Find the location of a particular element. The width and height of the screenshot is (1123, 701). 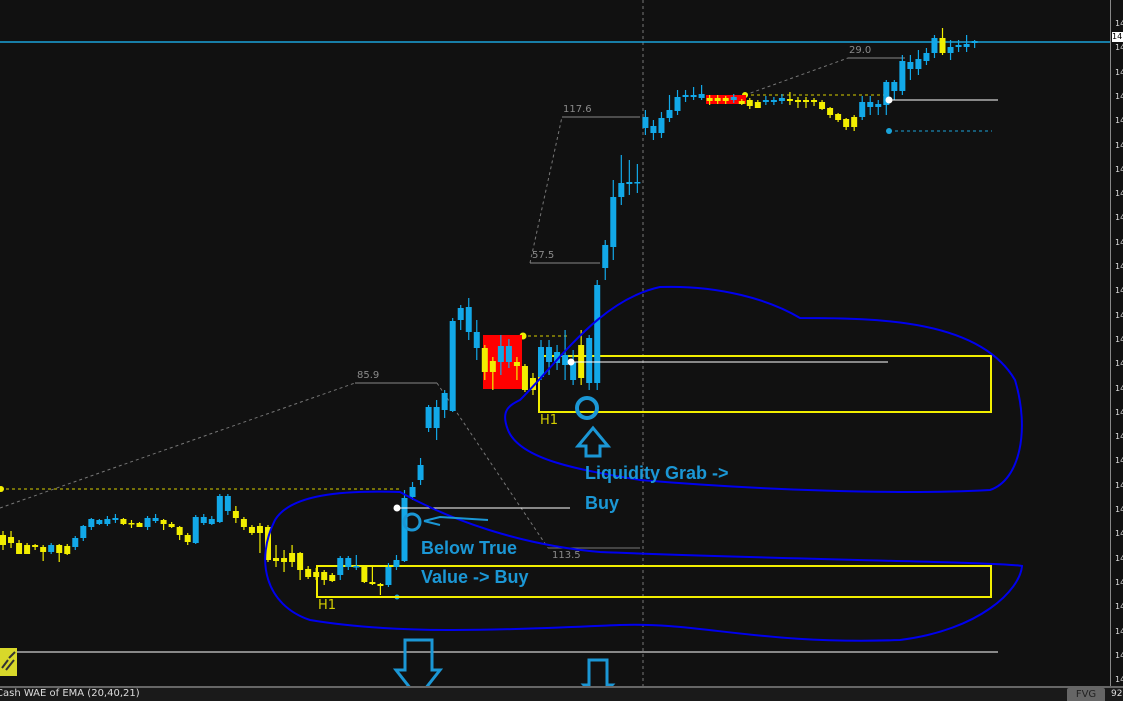

annotation-text: Below True is located at coordinates (469, 548).